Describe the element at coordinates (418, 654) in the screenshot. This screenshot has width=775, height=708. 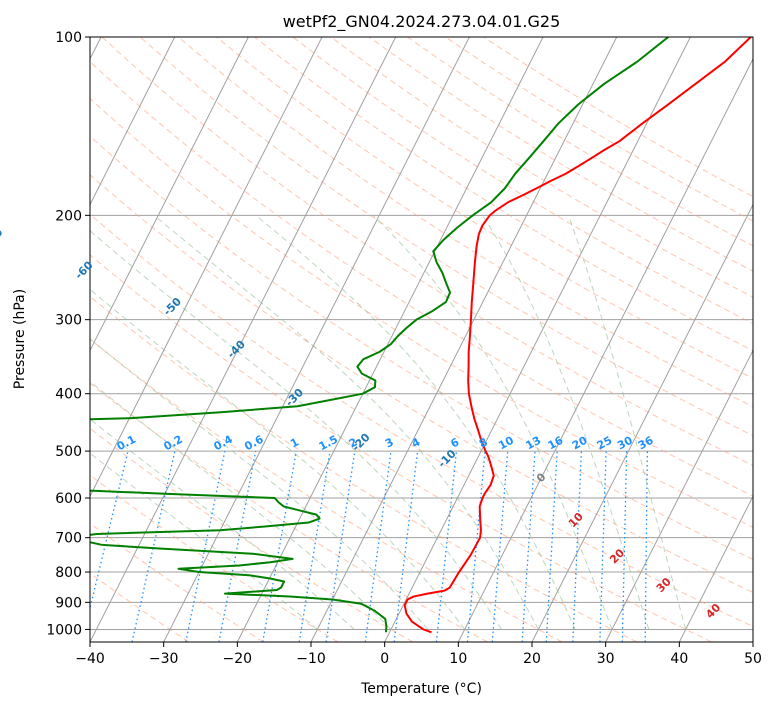
I see `x-axis: −40 −30 −20 −10 0 10 20 30 40 50` at that location.